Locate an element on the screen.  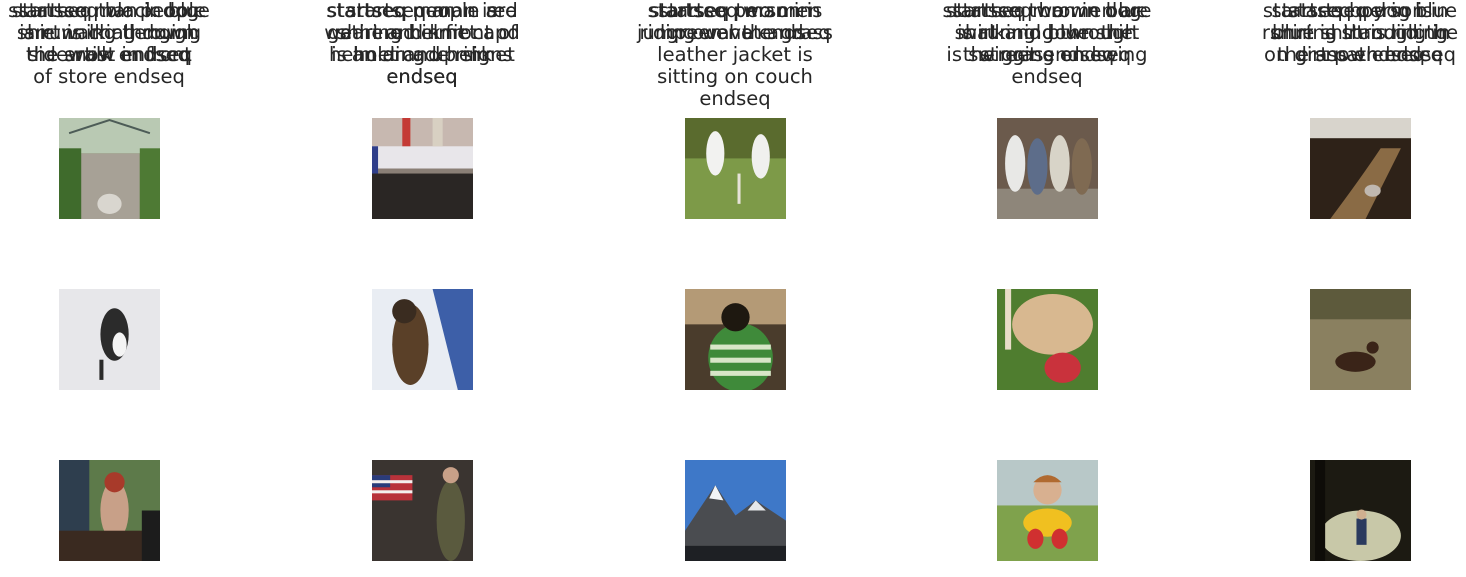
caption-line: startseq two people is located at coordinates (109, 11).